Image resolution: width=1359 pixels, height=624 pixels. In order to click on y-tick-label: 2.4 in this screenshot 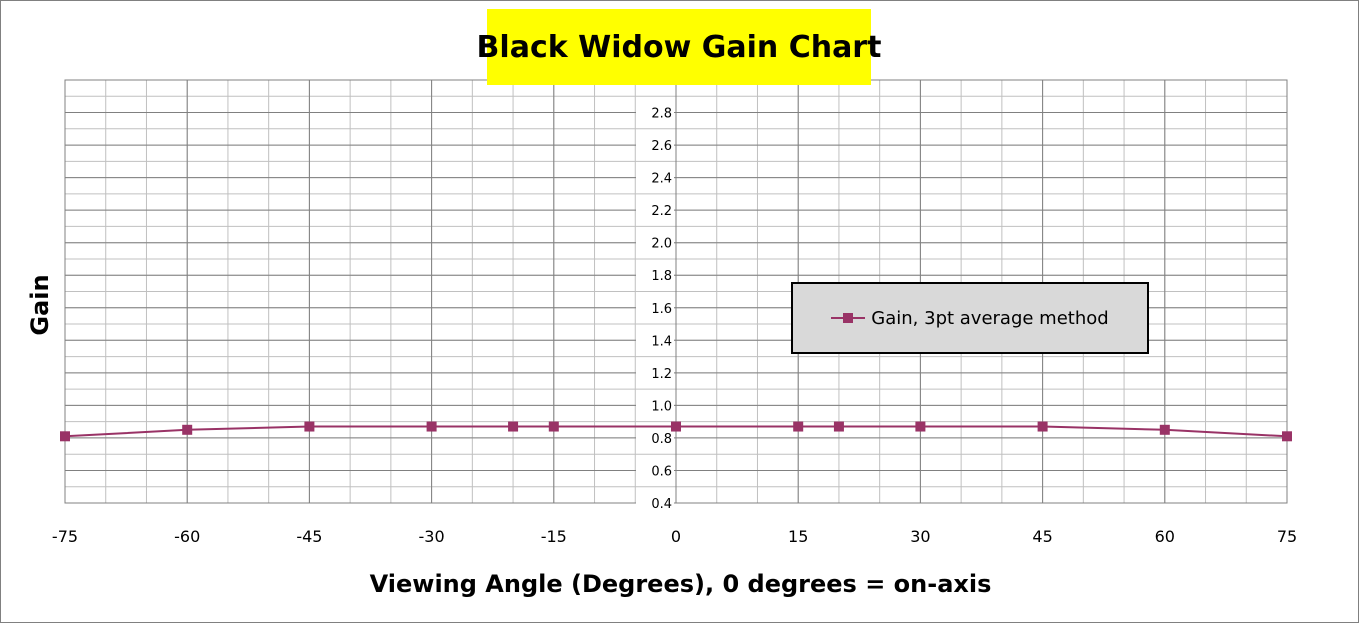, I will do `click(661, 179)`.